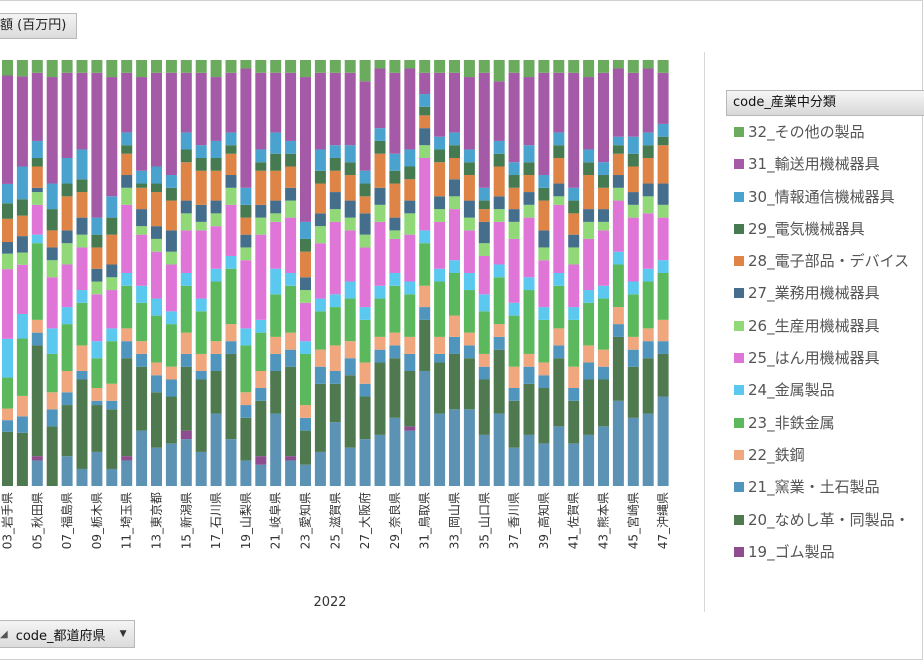 The image size is (924, 660). What do you see at coordinates (825, 261) in the screenshot?
I see `legend-item: 28_電子部品・デバイス` at bounding box center [825, 261].